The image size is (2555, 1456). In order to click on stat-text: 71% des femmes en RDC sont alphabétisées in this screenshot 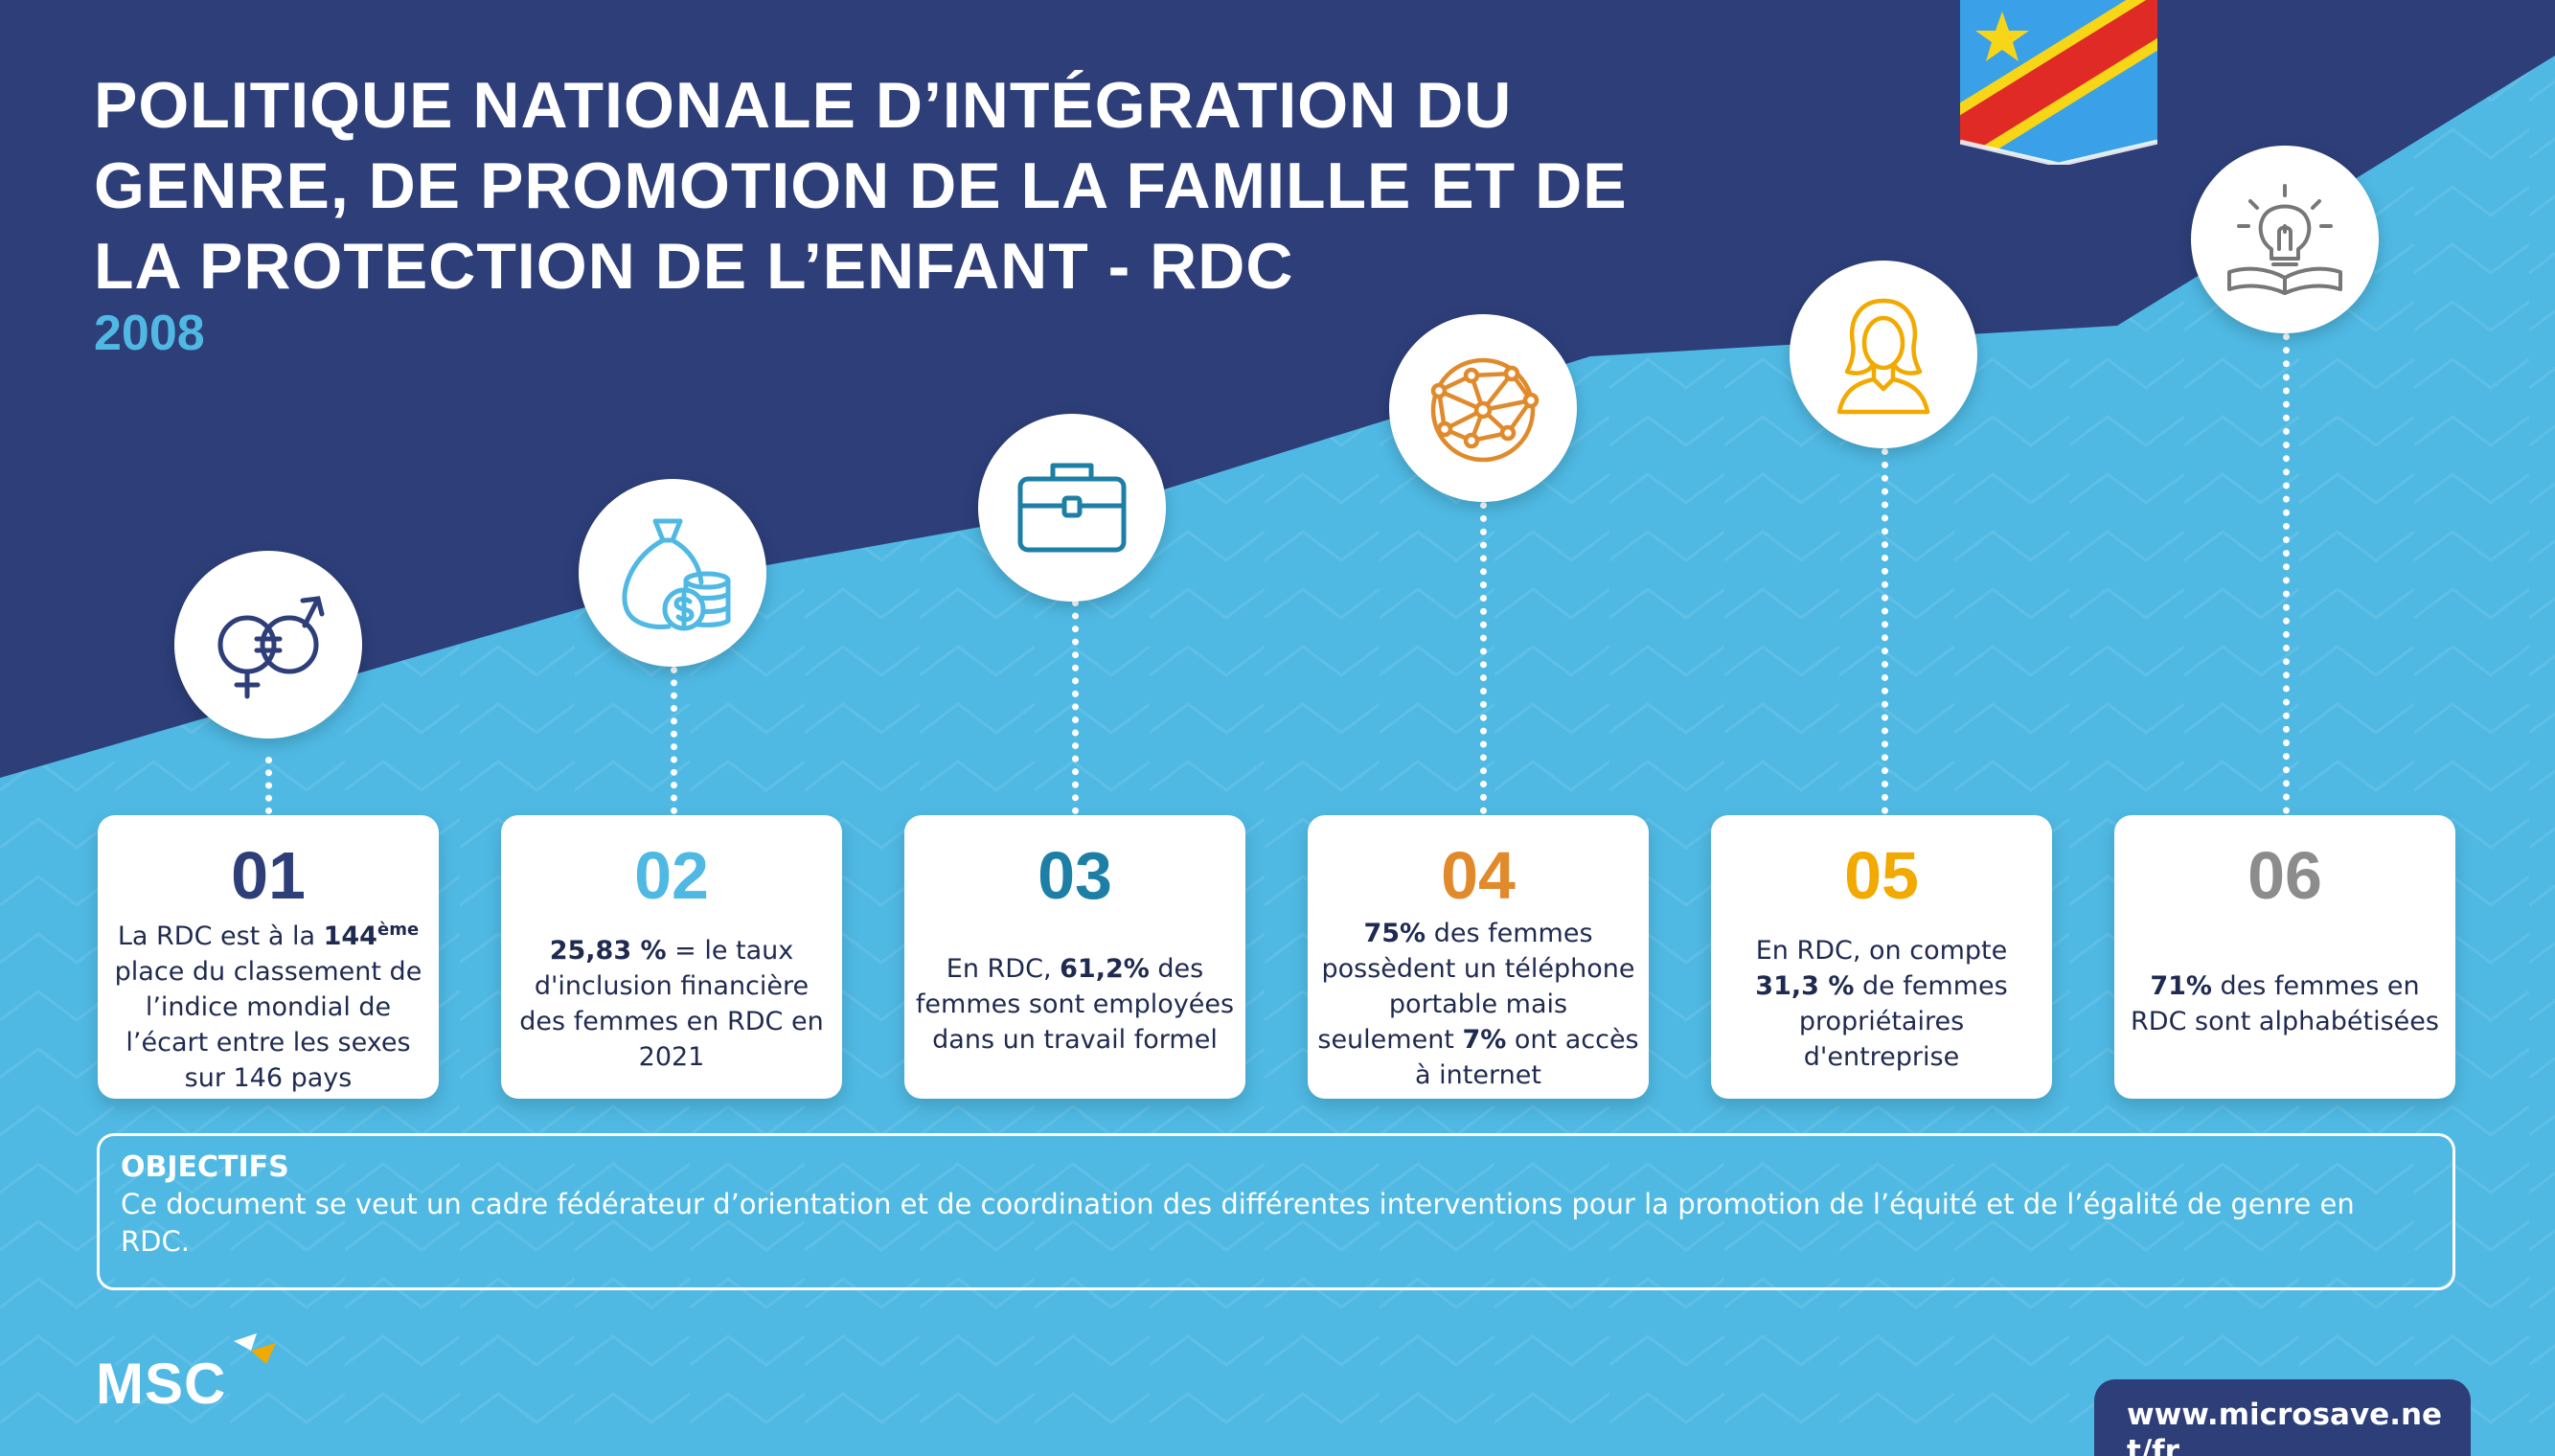, I will do `click(2285, 1004)`.